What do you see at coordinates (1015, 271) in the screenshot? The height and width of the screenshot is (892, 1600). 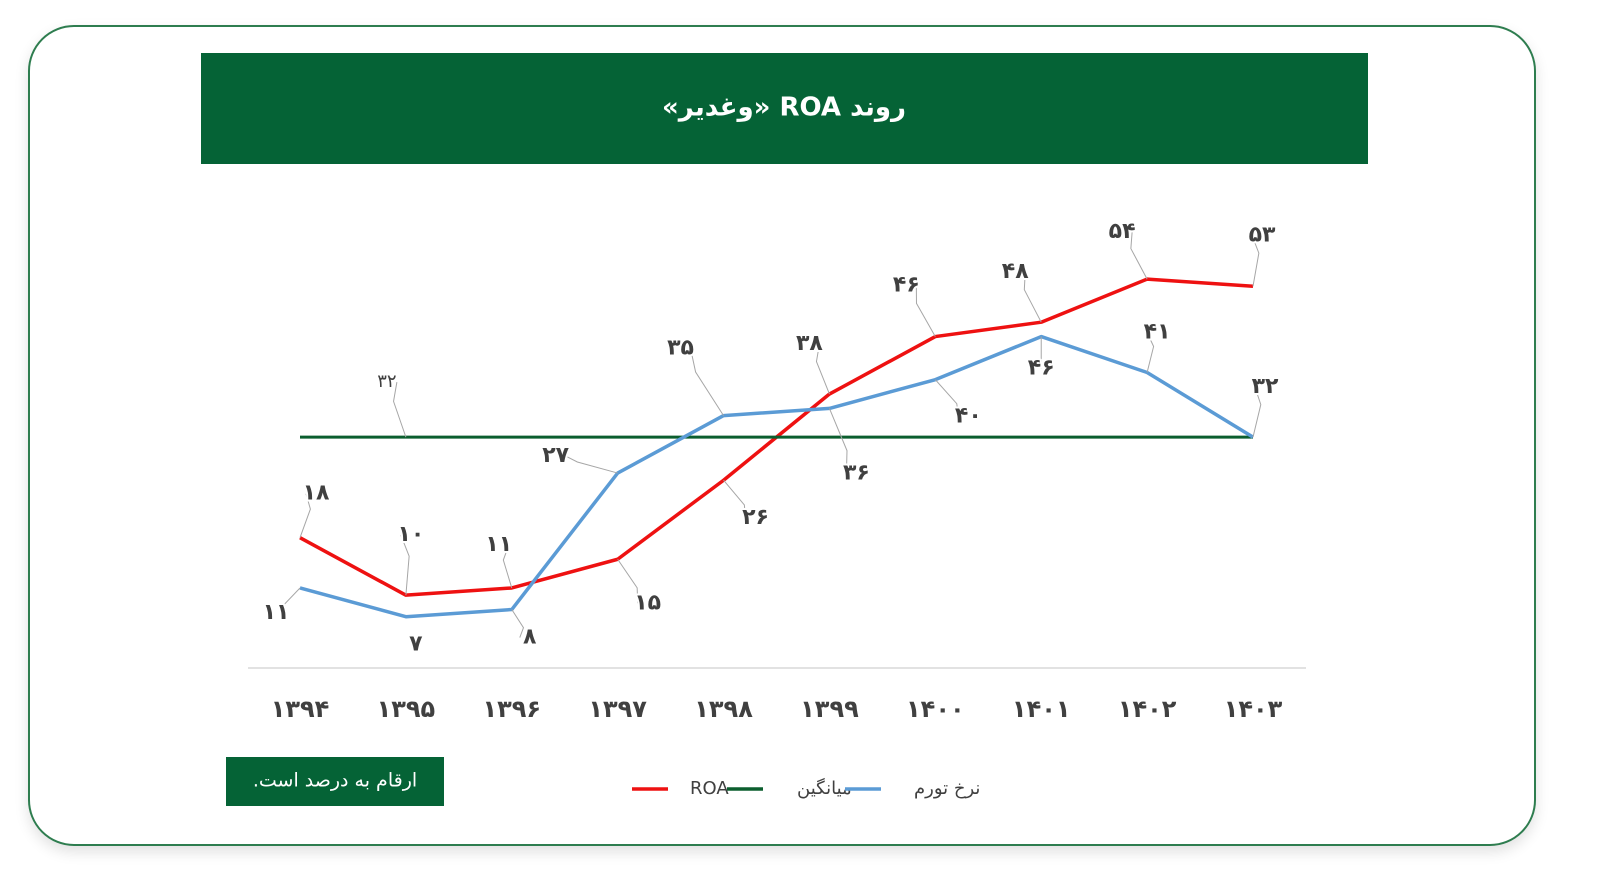 I see `data-label: ۴۸` at bounding box center [1015, 271].